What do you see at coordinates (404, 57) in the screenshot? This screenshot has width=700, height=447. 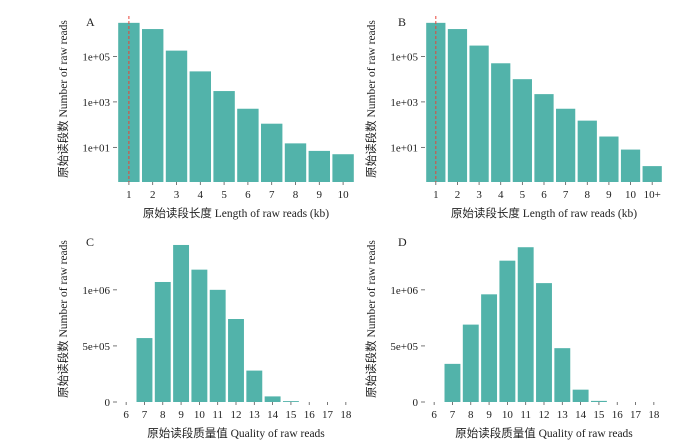 I see `y-tick-label: 1e+05` at bounding box center [404, 57].